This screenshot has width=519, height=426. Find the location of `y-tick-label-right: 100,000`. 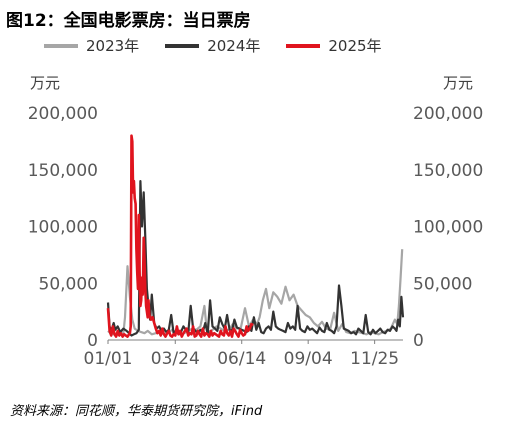

y-tick-label-right: 100,000 is located at coordinates (448, 228).